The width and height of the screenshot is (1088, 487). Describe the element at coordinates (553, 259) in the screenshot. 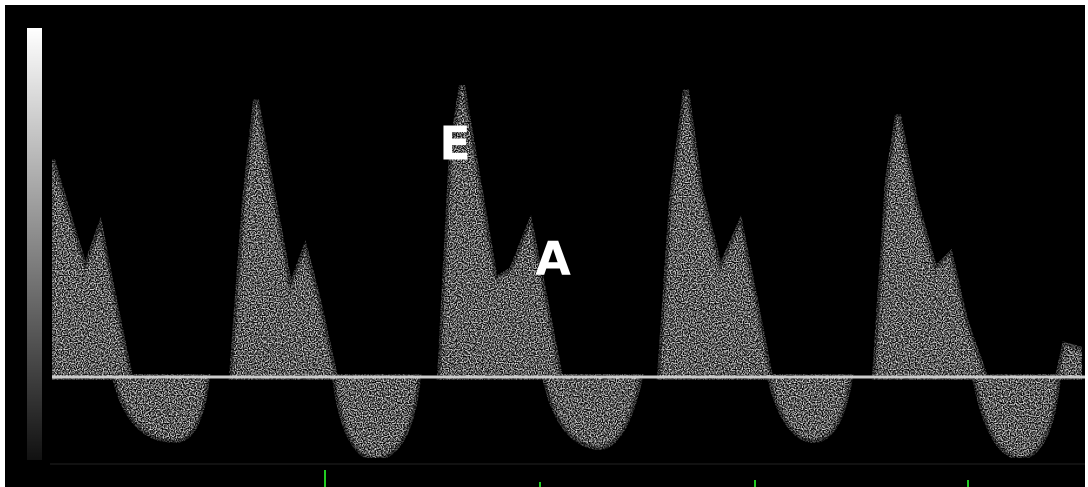

I see `a-wave-label: A` at that location.